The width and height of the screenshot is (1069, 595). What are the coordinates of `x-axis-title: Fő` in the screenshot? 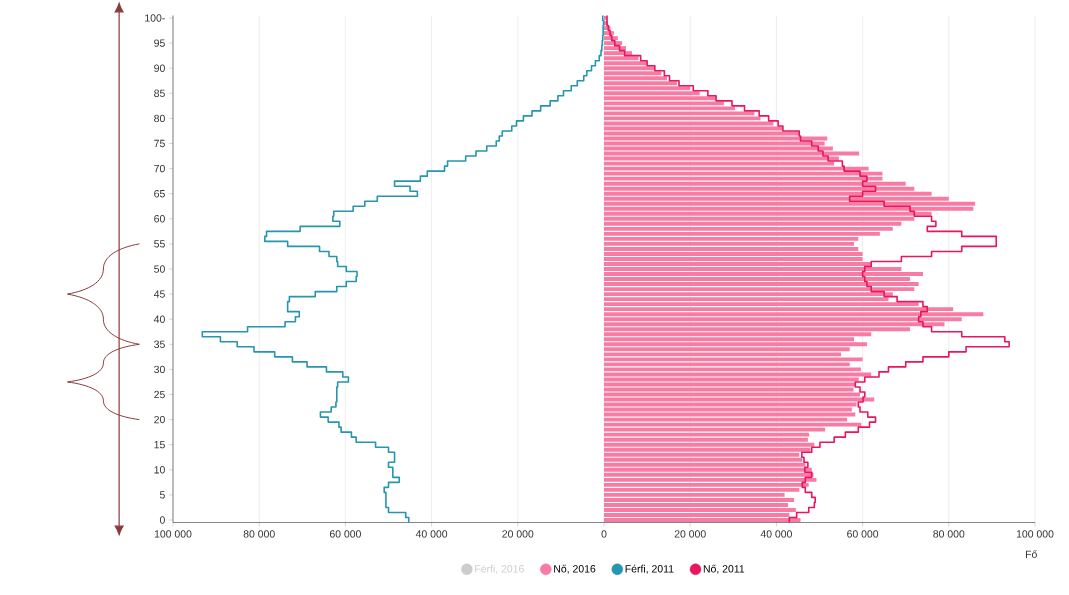 It's located at (1031, 554).